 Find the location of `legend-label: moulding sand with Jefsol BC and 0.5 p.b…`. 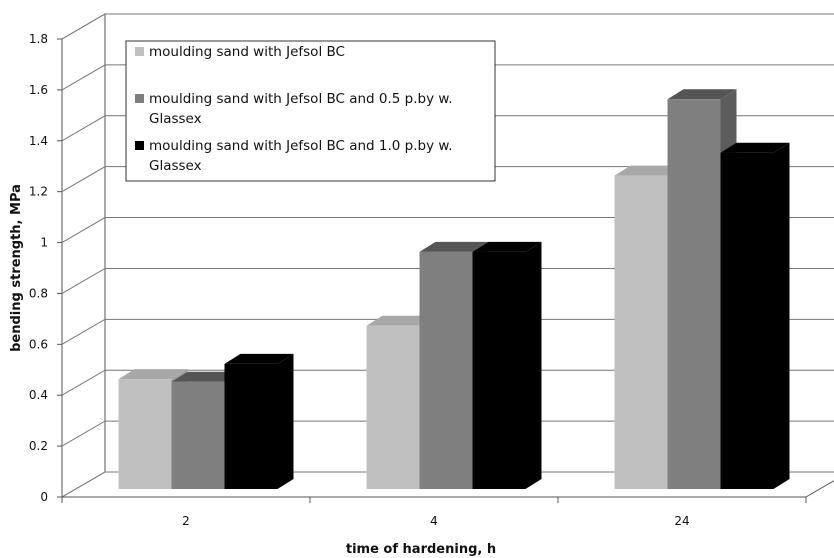

legend-label: moulding sand with Jefsol BC and 0.5 p.b… is located at coordinates (300, 99).